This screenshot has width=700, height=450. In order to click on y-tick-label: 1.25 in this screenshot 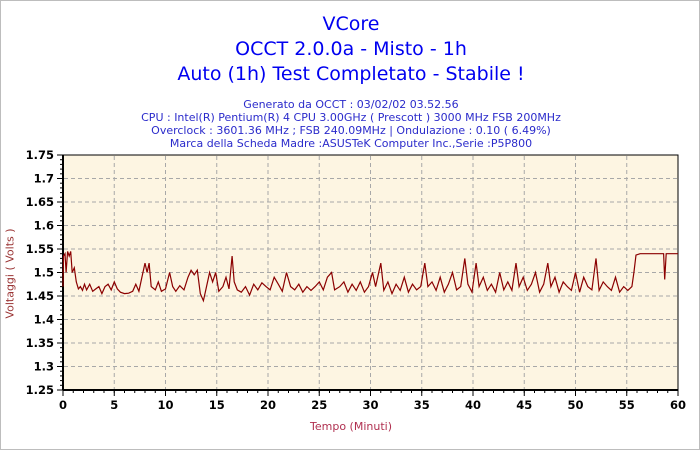, I will do `click(40, 390)`.